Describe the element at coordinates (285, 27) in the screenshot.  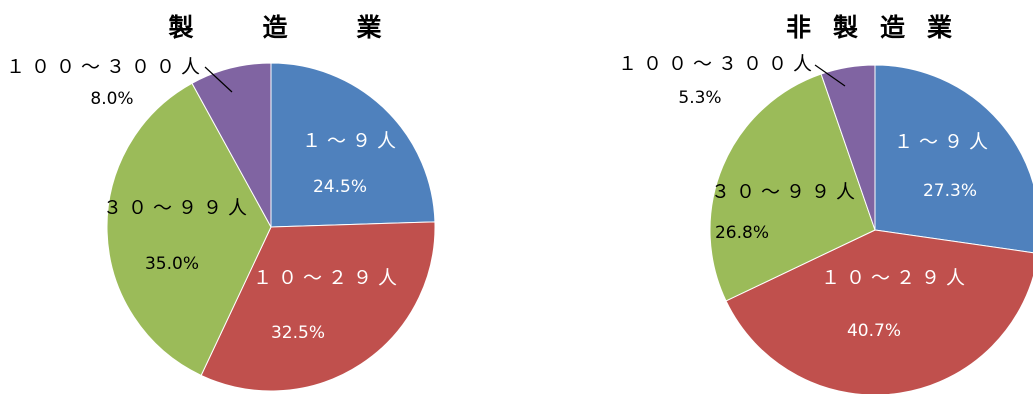
I see `chart-title-manufacturing: 製 造 業` at that location.